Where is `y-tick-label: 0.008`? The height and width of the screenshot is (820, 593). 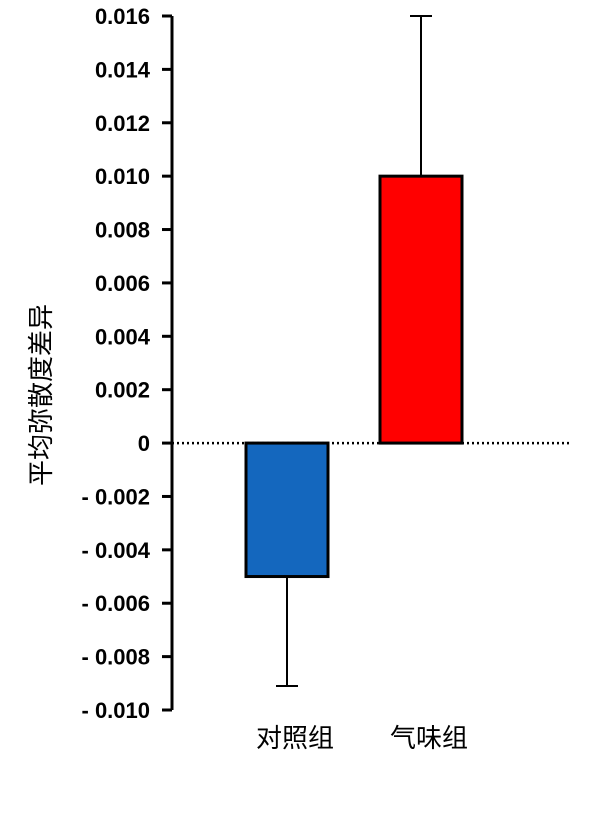 y-tick-label: 0.008 is located at coordinates (122, 230).